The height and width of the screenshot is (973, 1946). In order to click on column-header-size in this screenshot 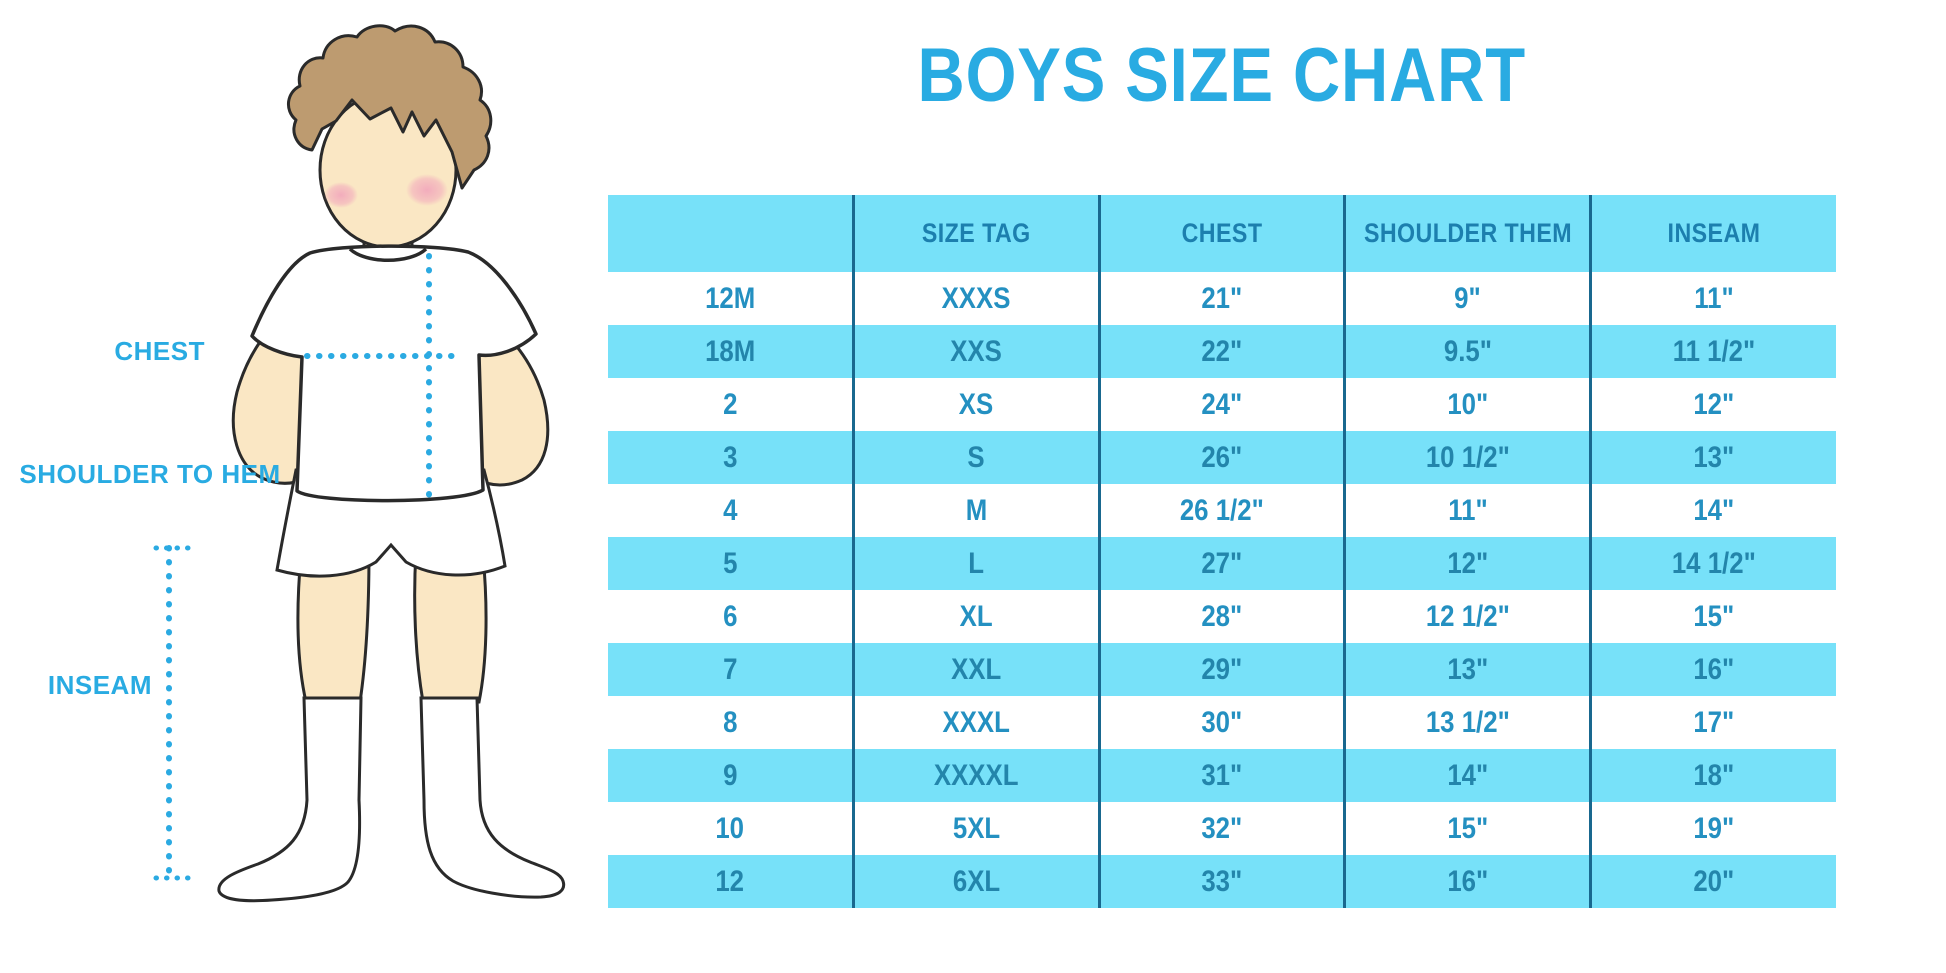, I will do `click(731, 233)`.